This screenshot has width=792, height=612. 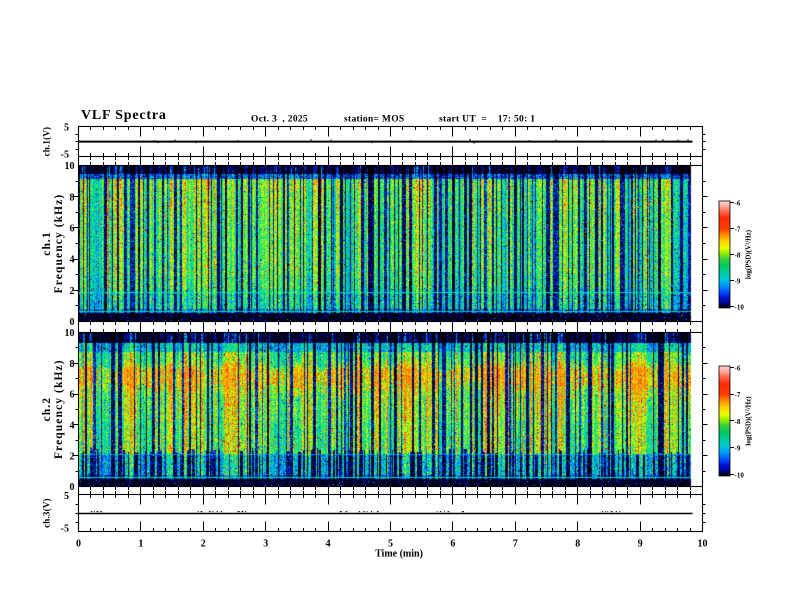 I want to click on svg-text: VLF Spectra, so click(x=124, y=115).